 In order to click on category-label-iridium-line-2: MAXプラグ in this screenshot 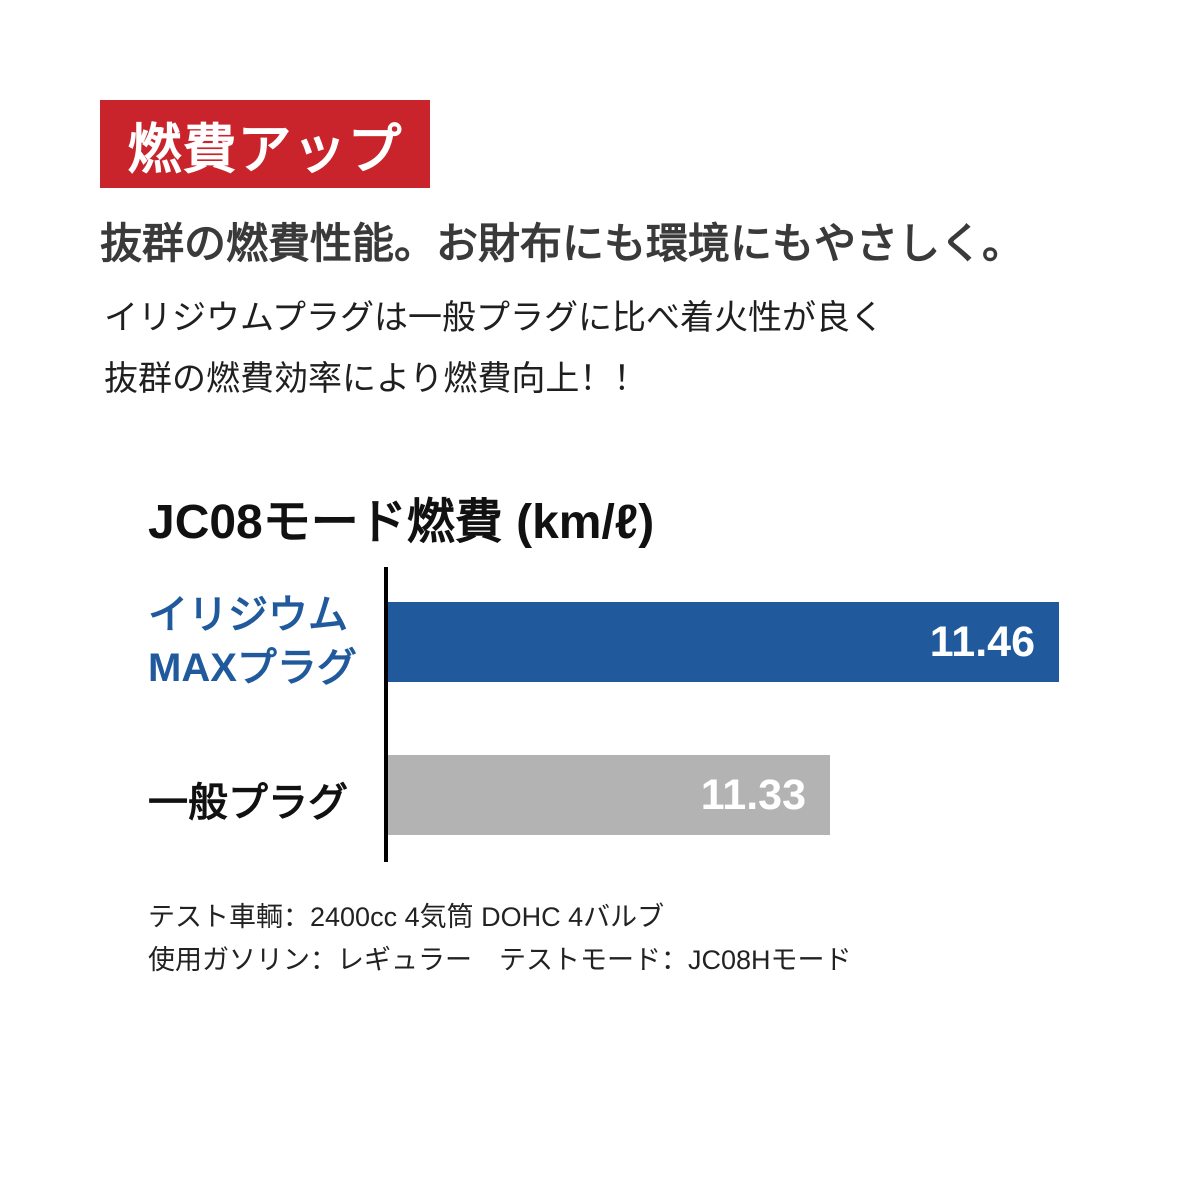, I will do `click(252, 668)`.